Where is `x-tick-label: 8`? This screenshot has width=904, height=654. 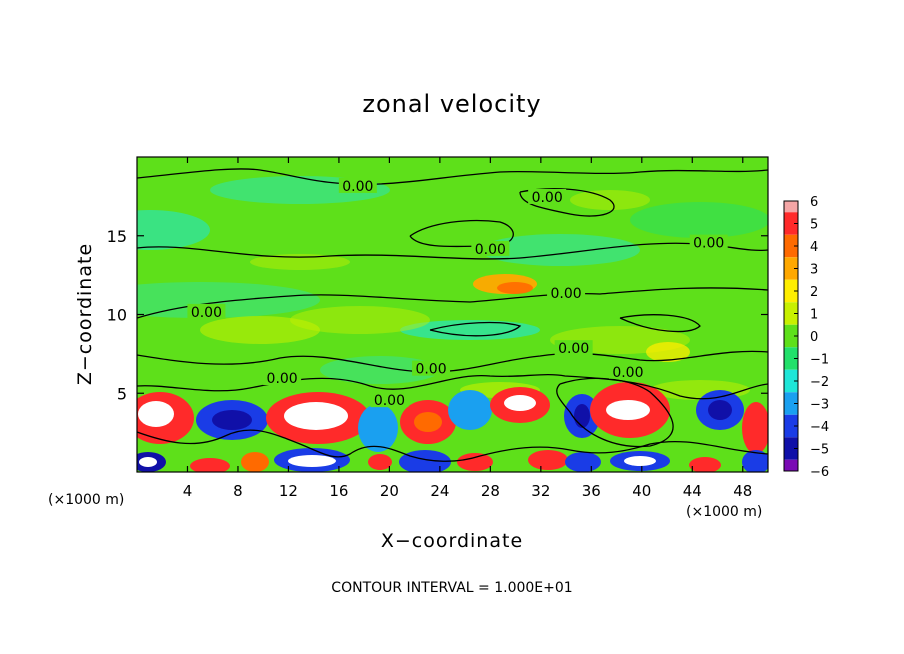 x-tick-label: 8 is located at coordinates (238, 491).